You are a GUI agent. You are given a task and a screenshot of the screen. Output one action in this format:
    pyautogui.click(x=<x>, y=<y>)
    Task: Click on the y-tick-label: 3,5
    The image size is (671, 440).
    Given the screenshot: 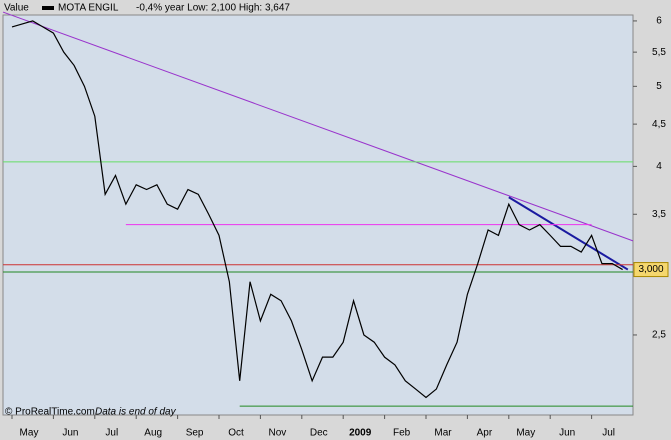 What is the action you would take?
    pyautogui.click(x=659, y=214)
    